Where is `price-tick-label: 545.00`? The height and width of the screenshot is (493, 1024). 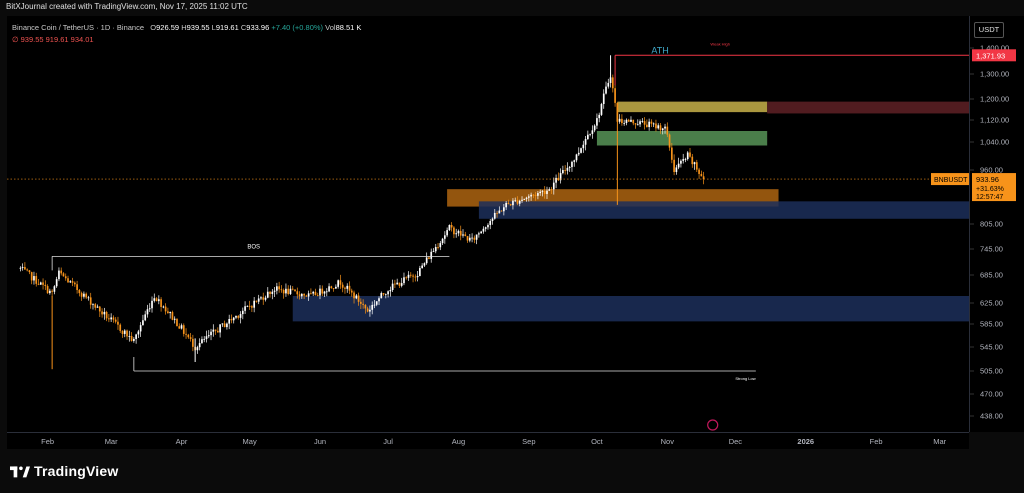 price-tick-label: 545.00 is located at coordinates (991, 347).